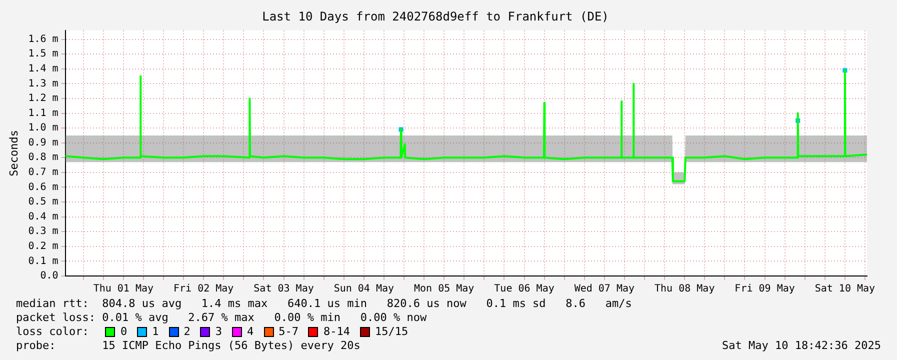 This screenshot has height=360, width=897. What do you see at coordinates (187, 331) in the screenshot?
I see `legend-label: 2` at bounding box center [187, 331].